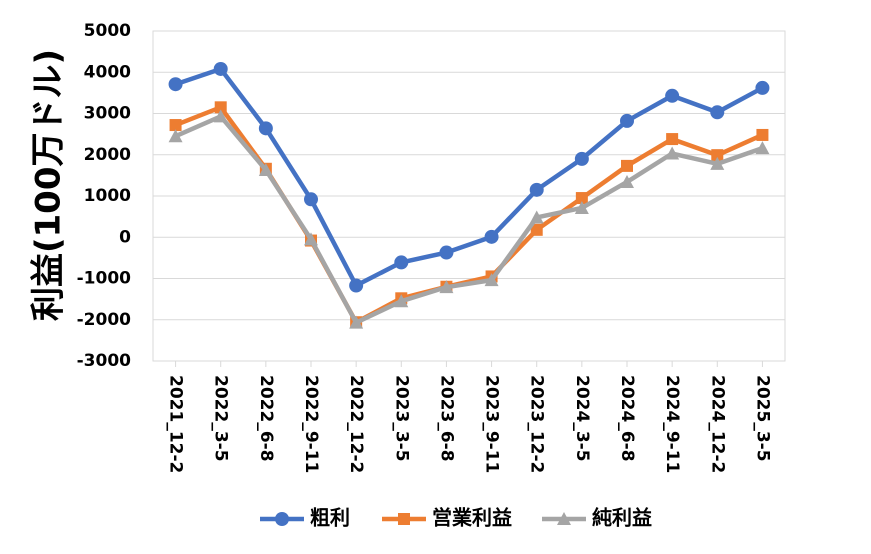  I want to click on y-tick-label: 0, so click(125, 237).